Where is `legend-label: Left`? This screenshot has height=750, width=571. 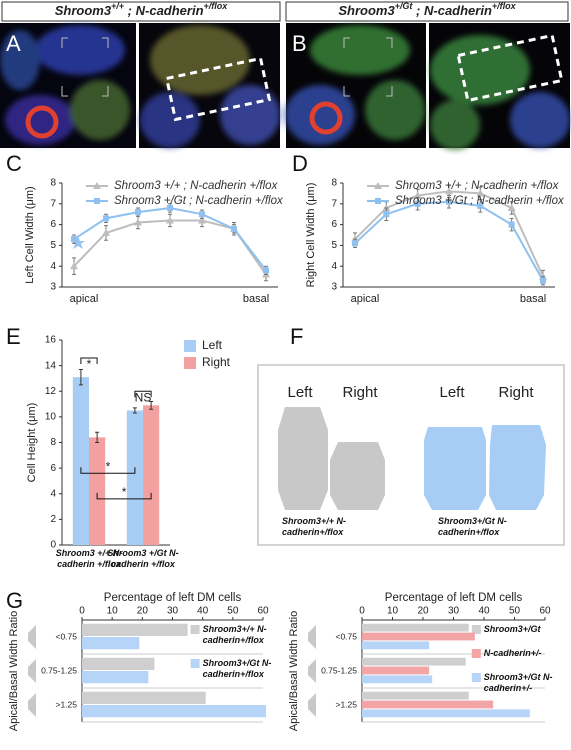 legend-label: Left is located at coordinates (212, 345).